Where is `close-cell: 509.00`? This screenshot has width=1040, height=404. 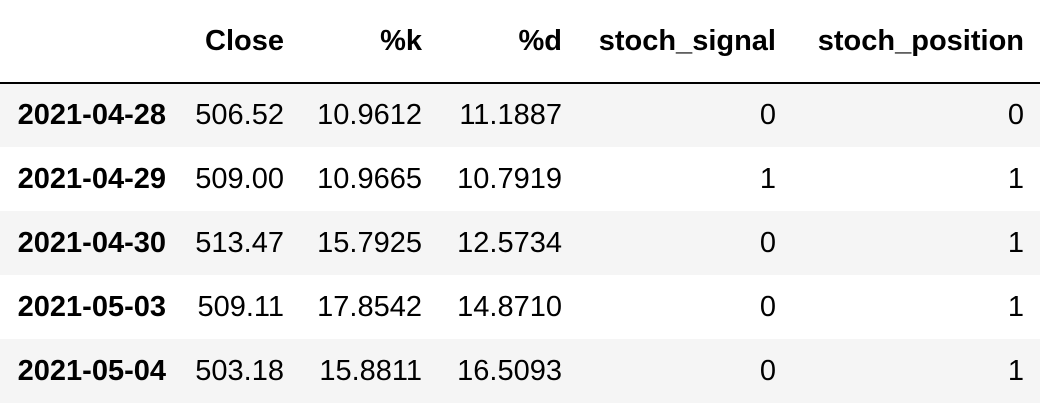
close-cell: 509.00 is located at coordinates (239, 178).